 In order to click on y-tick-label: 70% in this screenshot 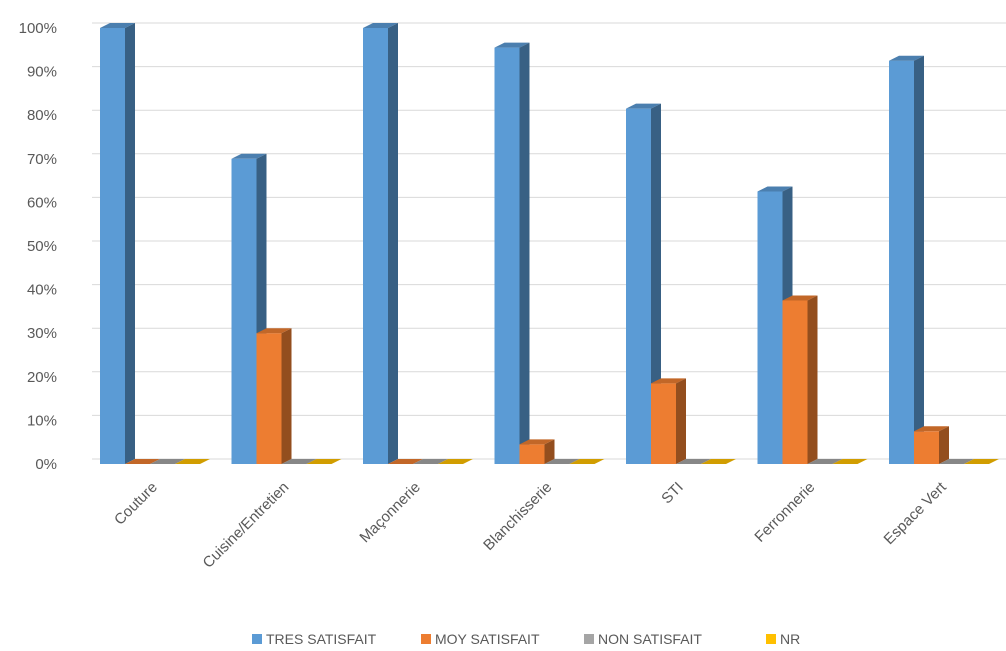, I will do `click(42, 159)`.